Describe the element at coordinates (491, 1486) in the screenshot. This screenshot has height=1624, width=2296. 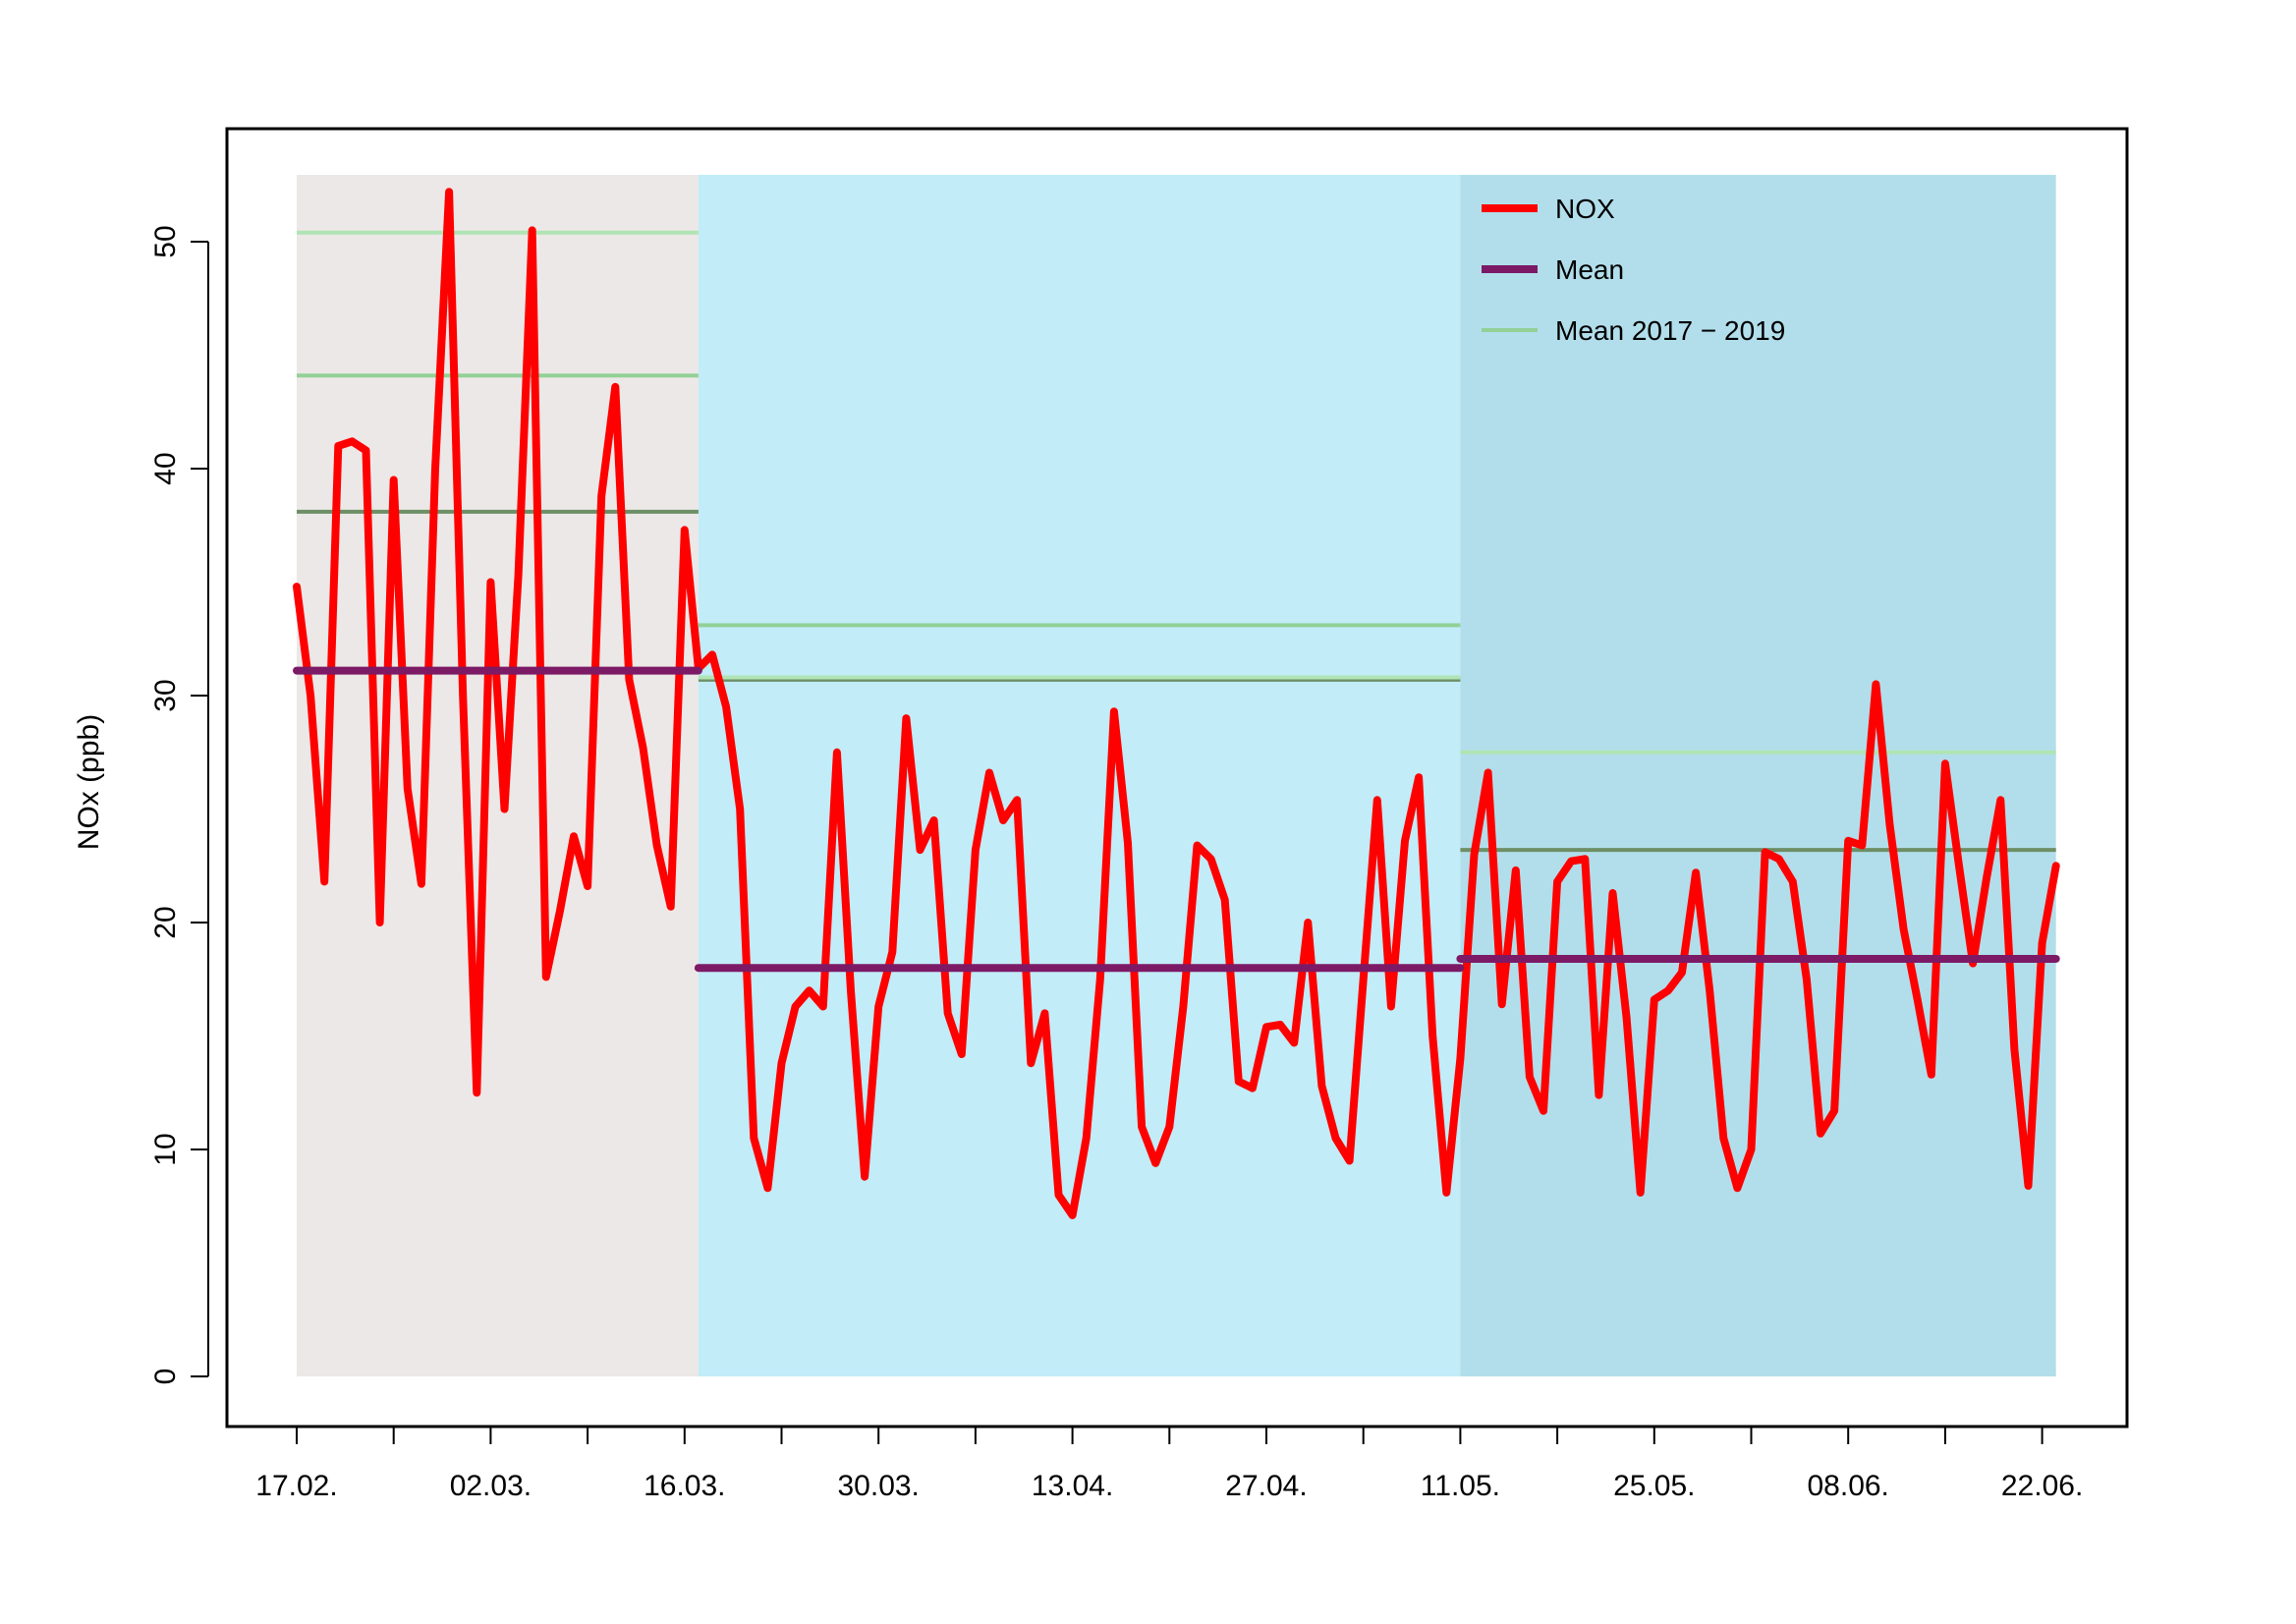
I see `x-tick-label: 02.03.` at that location.